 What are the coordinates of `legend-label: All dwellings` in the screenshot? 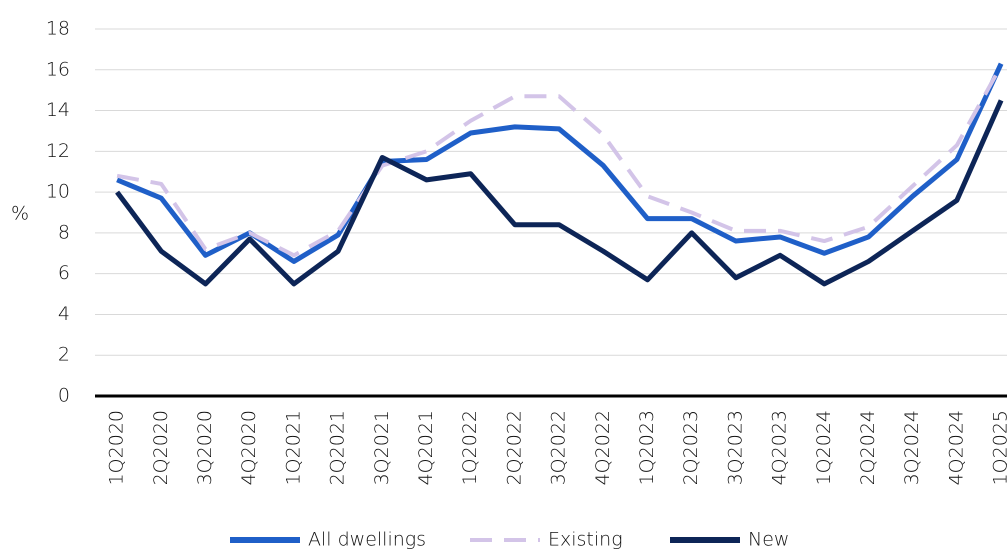 It's located at (367, 540).